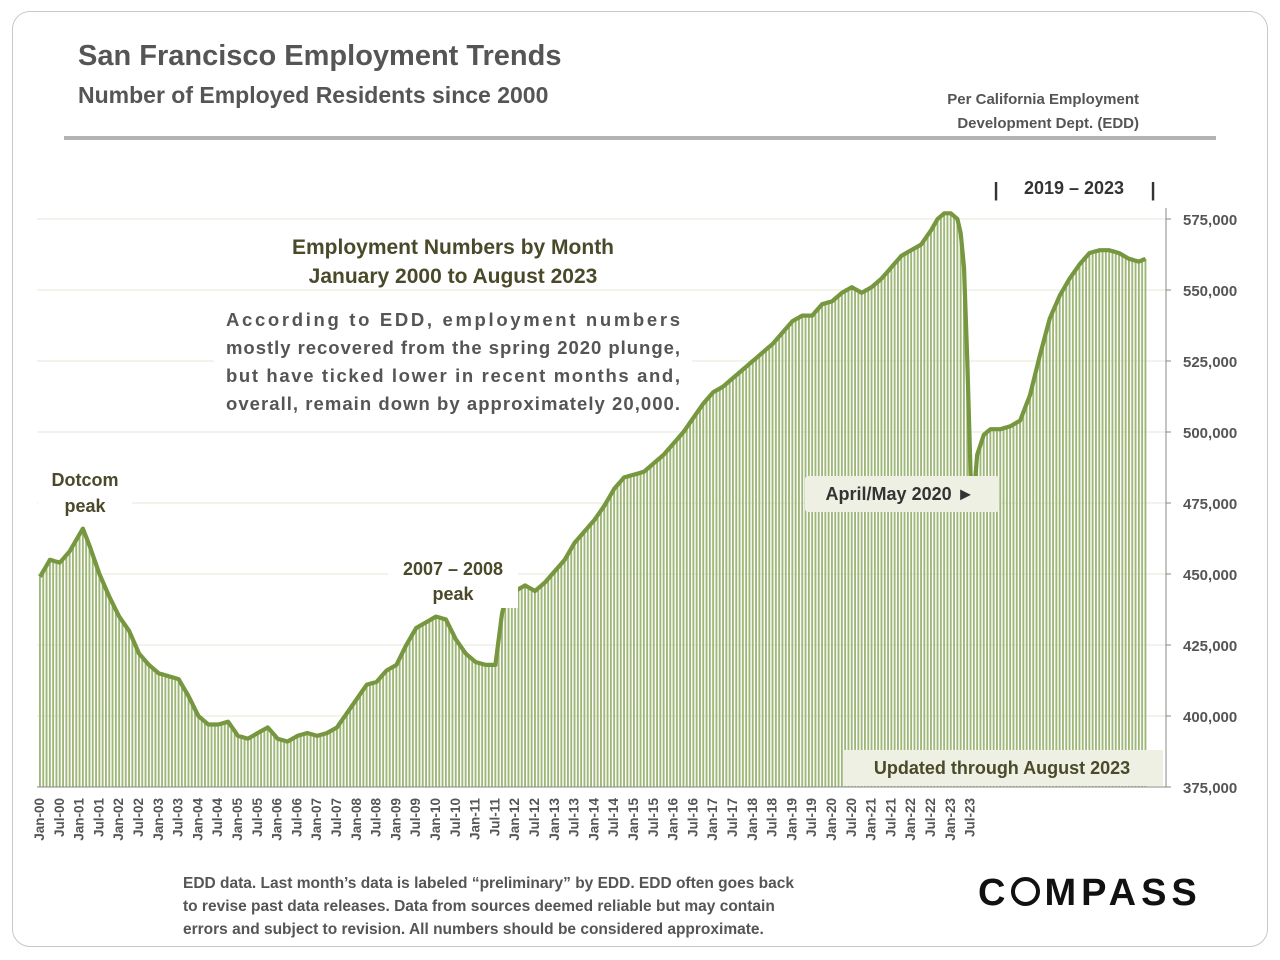  What do you see at coordinates (85, 506) in the screenshot?
I see `dotcom-label-2: peak` at bounding box center [85, 506].